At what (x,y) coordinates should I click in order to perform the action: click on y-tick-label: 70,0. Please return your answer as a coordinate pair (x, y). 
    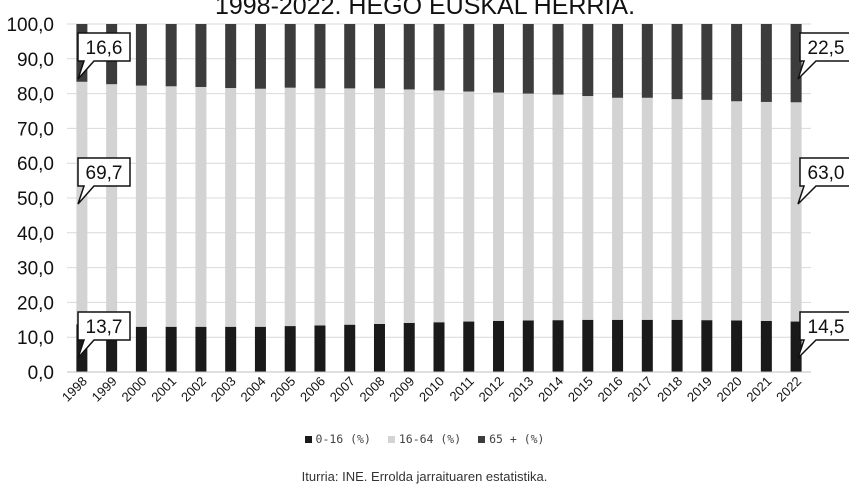
    Looking at the image, I should click on (35, 129).